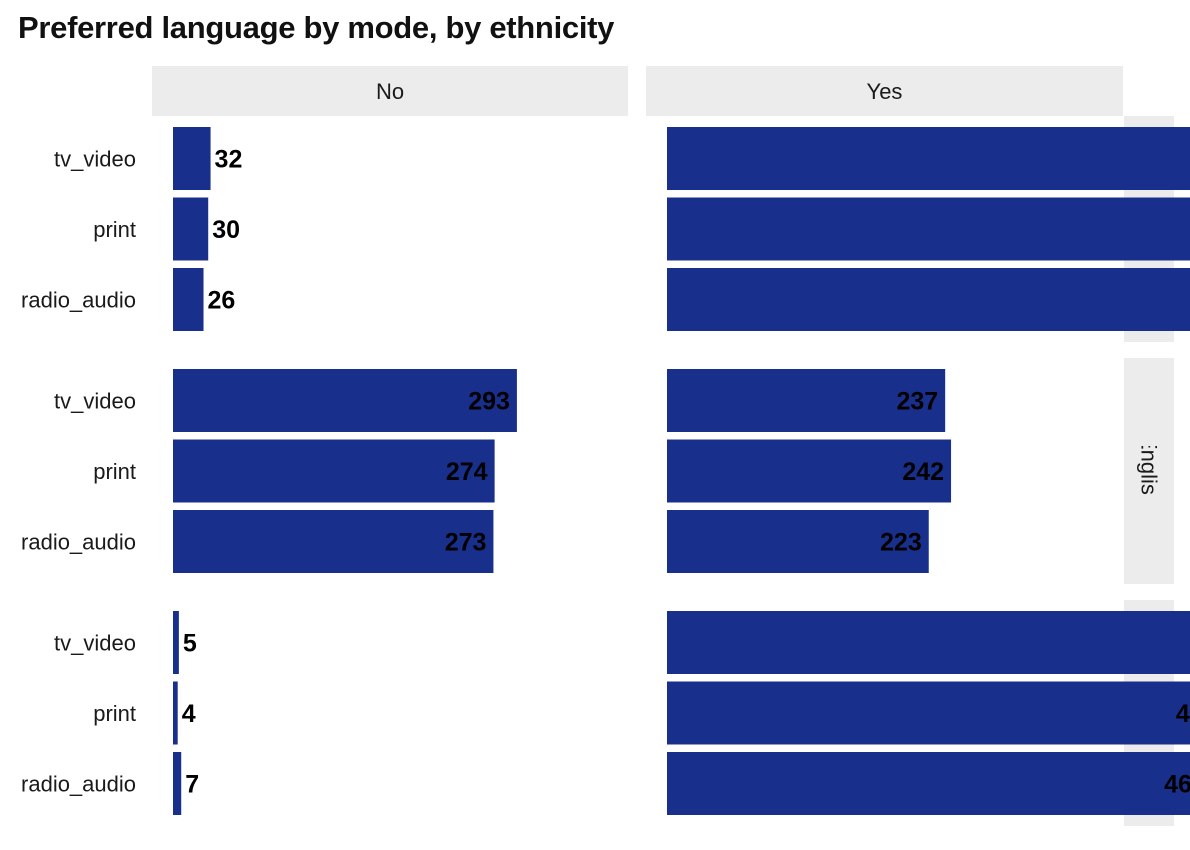 This screenshot has height=850, width=1190. What do you see at coordinates (928, 713) in the screenshot?
I see `bar-spanish-yes-print` at bounding box center [928, 713].